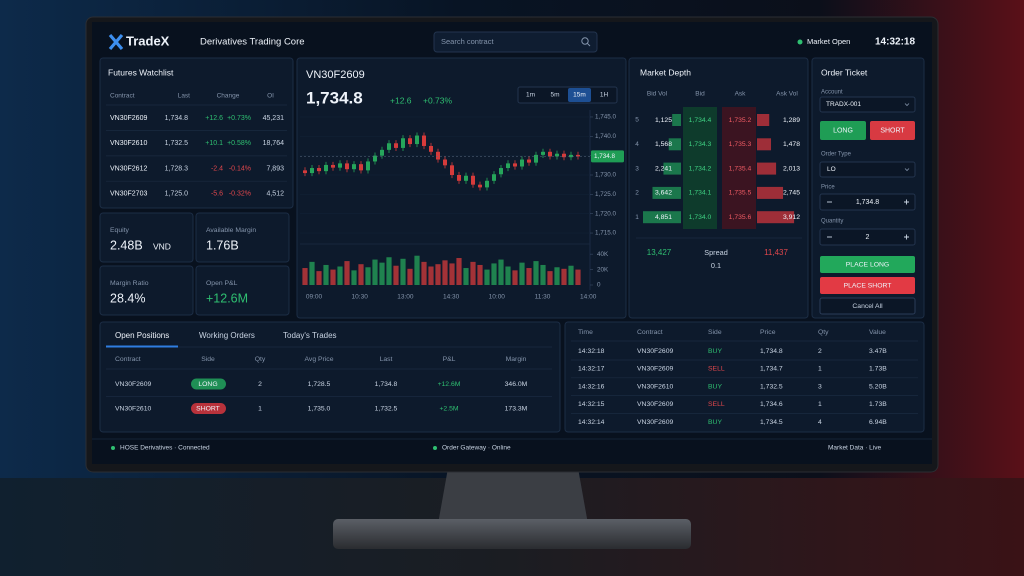 The width and height of the screenshot is (1024, 576). Describe the element at coordinates (832, 93) in the screenshot. I see `field-label: Account` at that location.